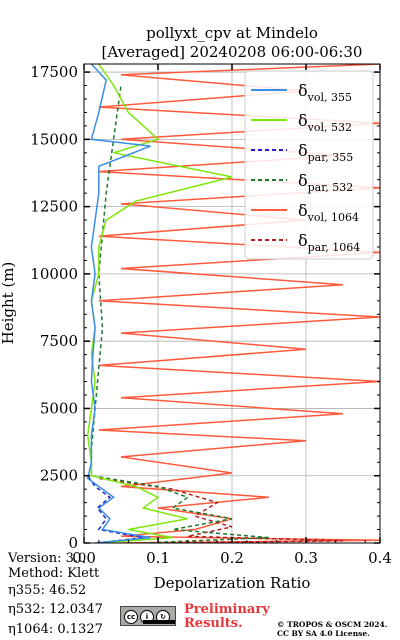 Image resolution: width=400 pixels, height=640 pixels. I want to click on x-tick-label: 0.2, so click(232, 558).